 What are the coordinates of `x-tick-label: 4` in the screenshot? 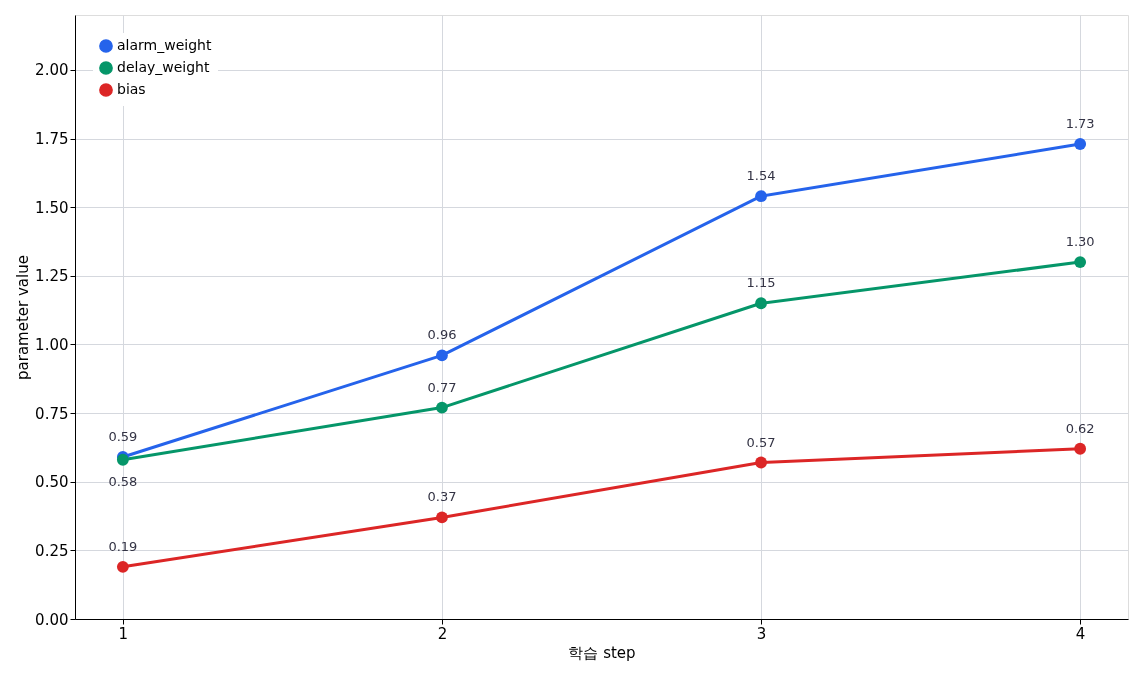 It's located at (1080, 633).